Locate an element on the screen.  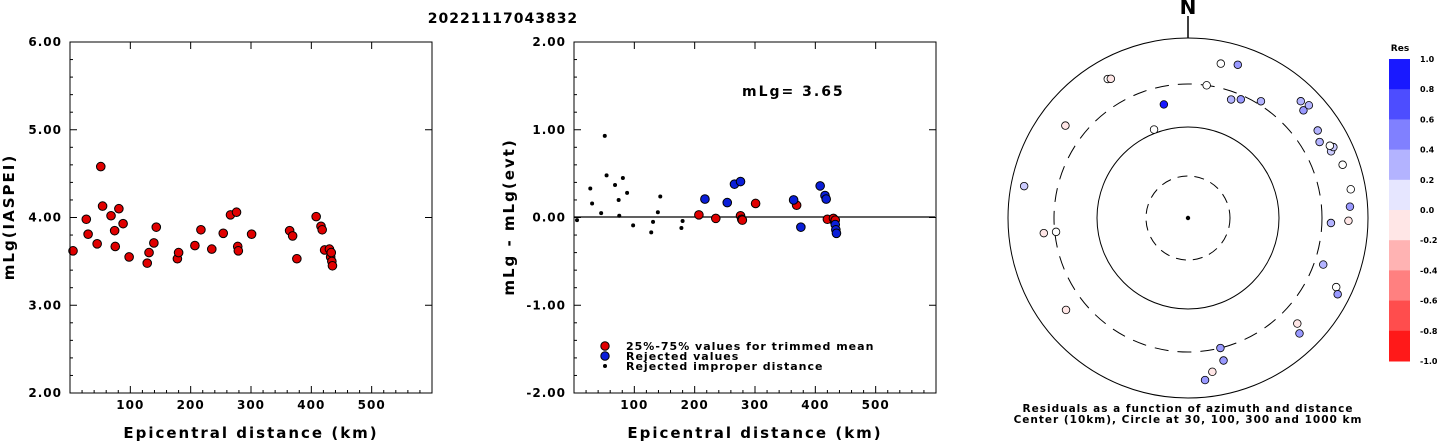
residual-ytick-label: 2.00 is located at coordinates (549, 42).